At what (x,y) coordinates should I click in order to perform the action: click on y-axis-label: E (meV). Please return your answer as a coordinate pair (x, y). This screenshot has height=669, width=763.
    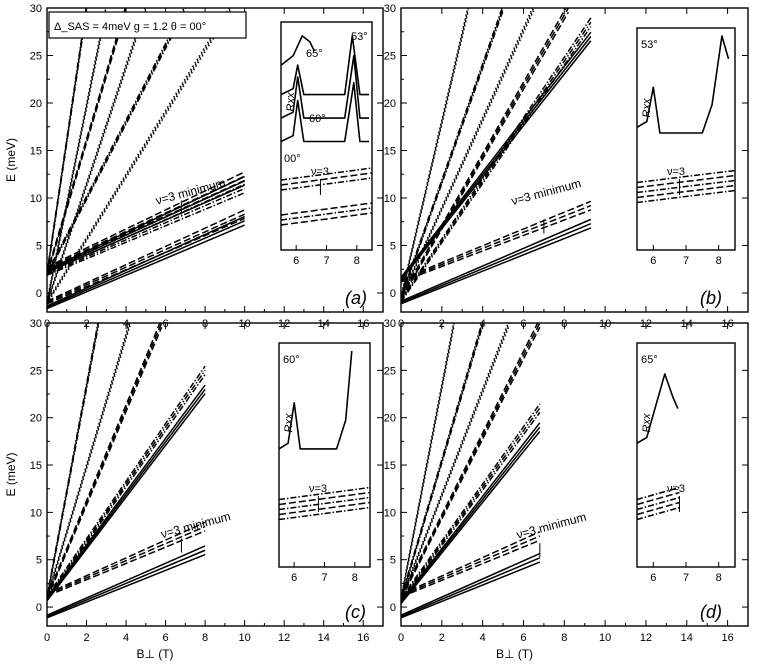
    Looking at the image, I should click on (11, 160).